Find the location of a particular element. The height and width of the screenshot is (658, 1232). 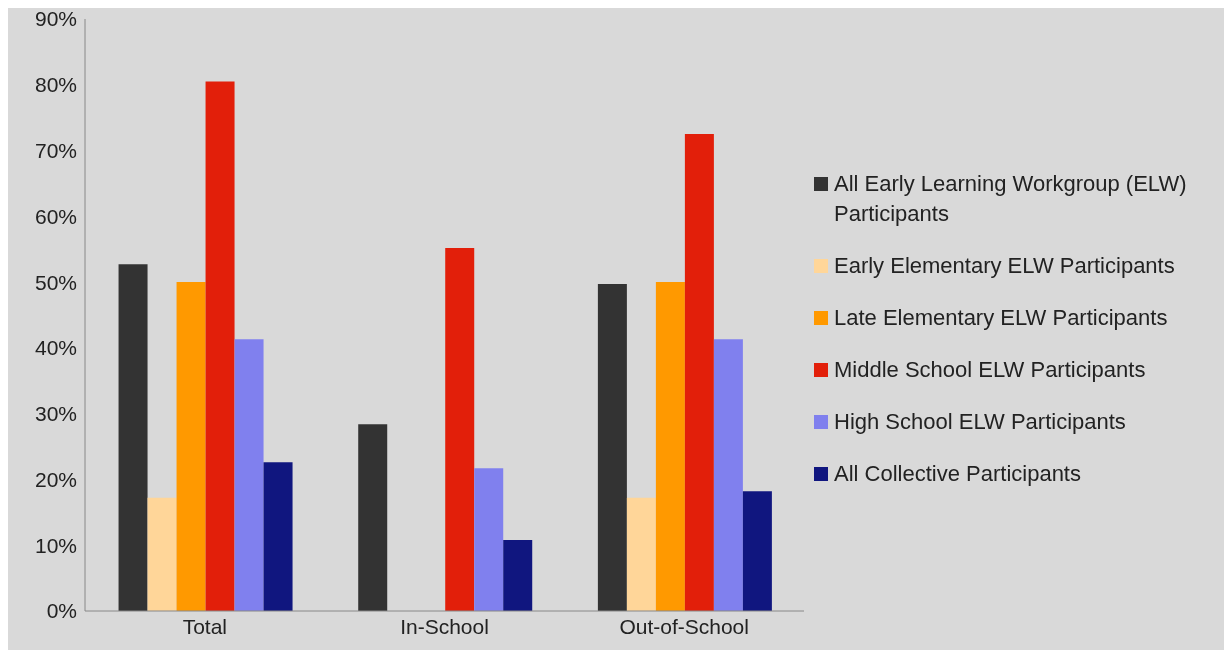

x-tick-label: Out-of-School is located at coordinates (684, 626).